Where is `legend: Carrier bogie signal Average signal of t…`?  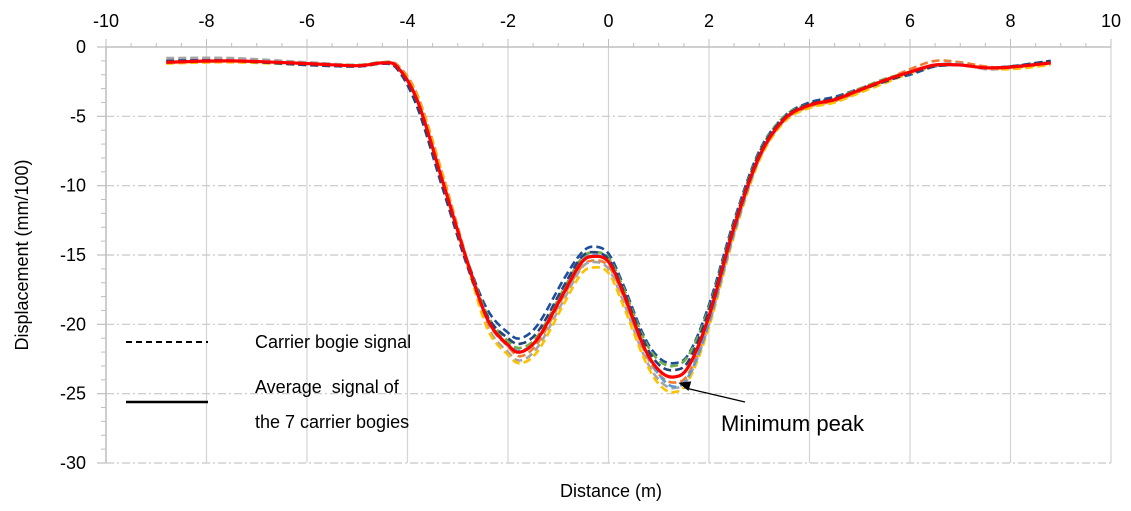
legend: Carrier bogie signal Average signal of t… is located at coordinates (268, 382).